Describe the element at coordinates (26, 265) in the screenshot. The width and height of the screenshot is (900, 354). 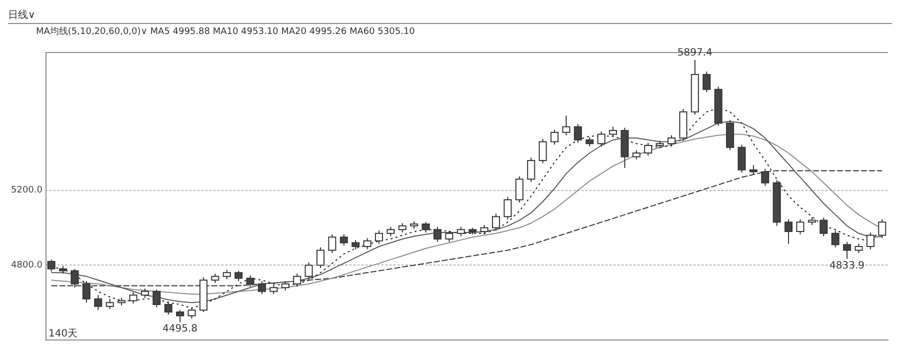
I see `y-tick-label: 4800.0` at that location.